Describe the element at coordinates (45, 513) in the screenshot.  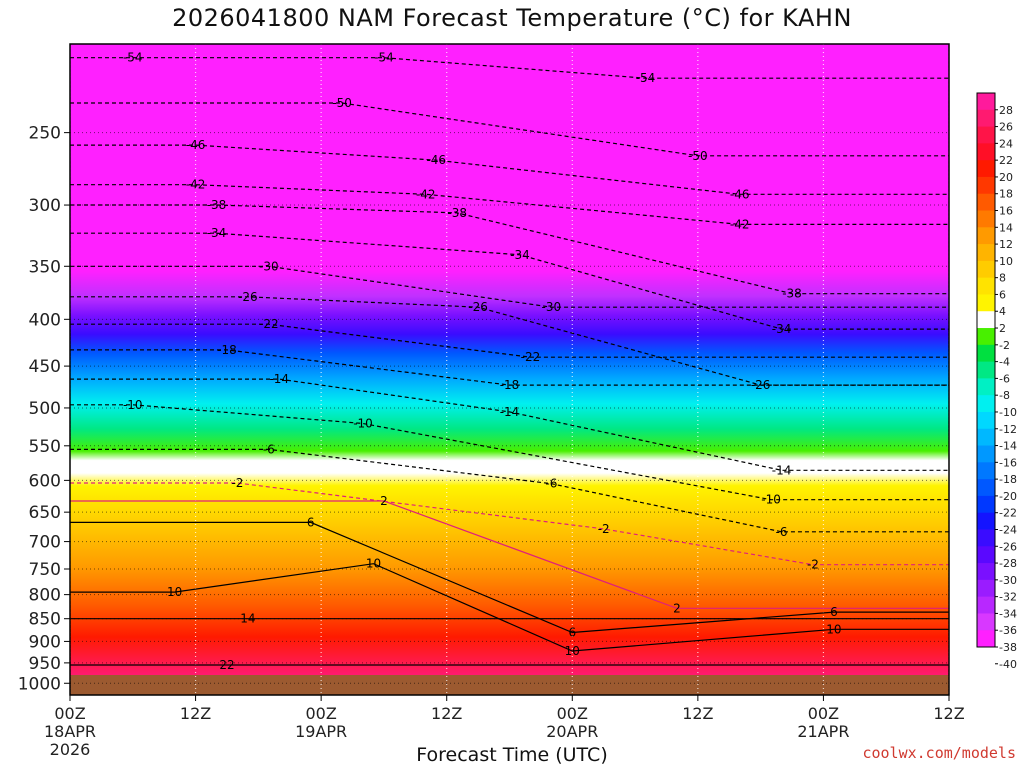
I see `y-tick-label: 650` at that location.